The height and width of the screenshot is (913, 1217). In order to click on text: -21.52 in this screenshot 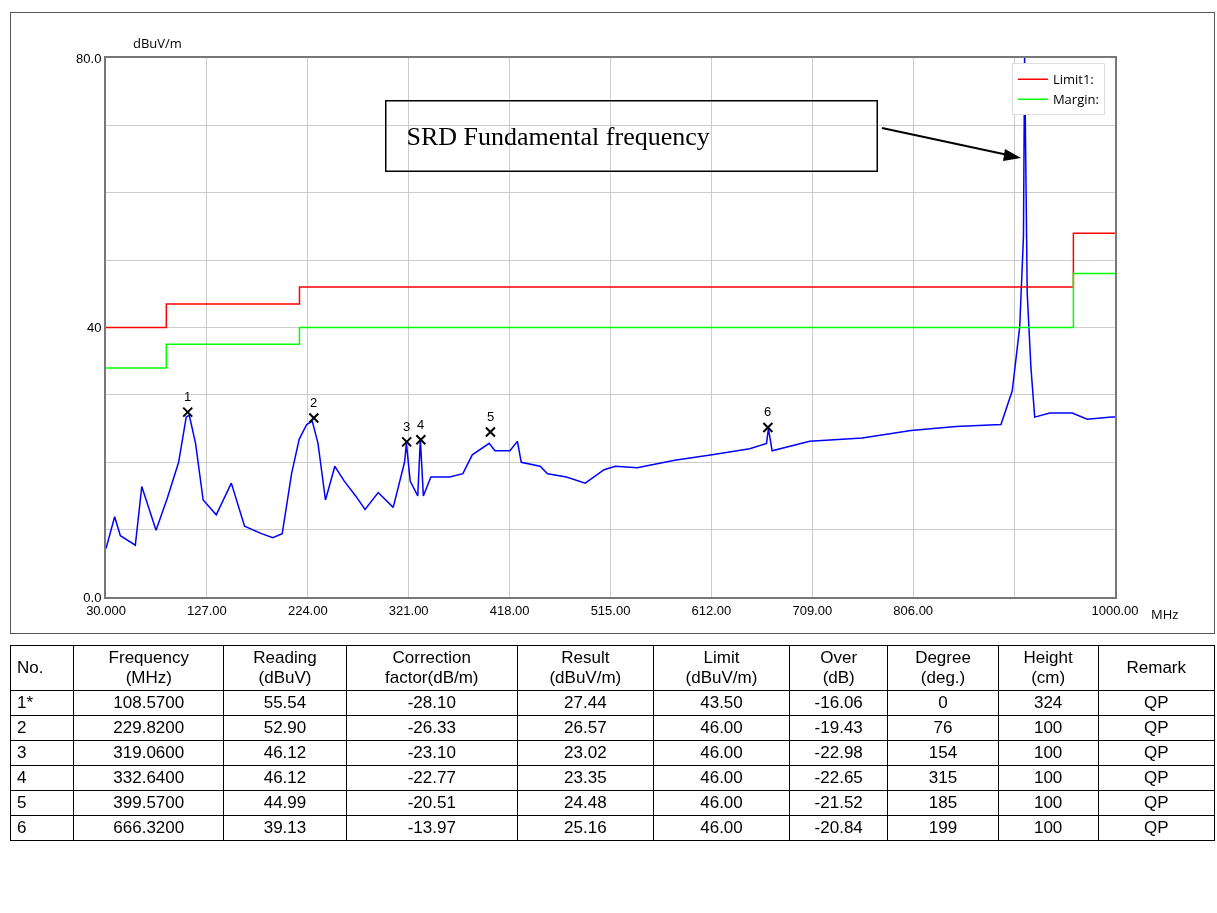, I will do `click(838, 803)`.